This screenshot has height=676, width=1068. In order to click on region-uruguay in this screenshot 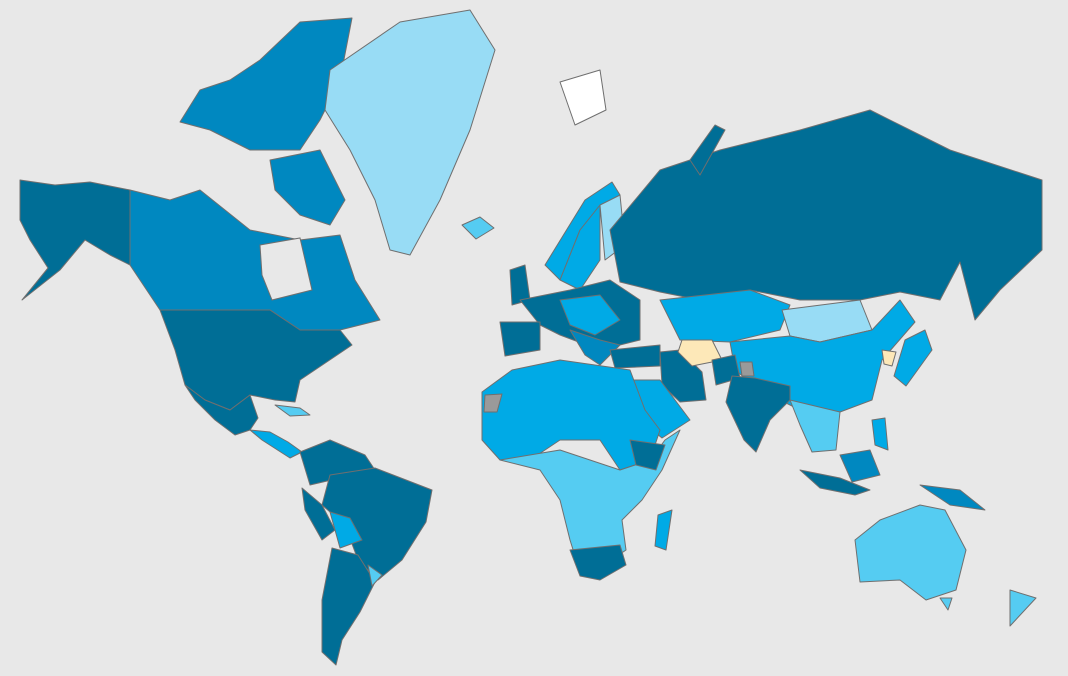, I will do `click(375, 575)`.